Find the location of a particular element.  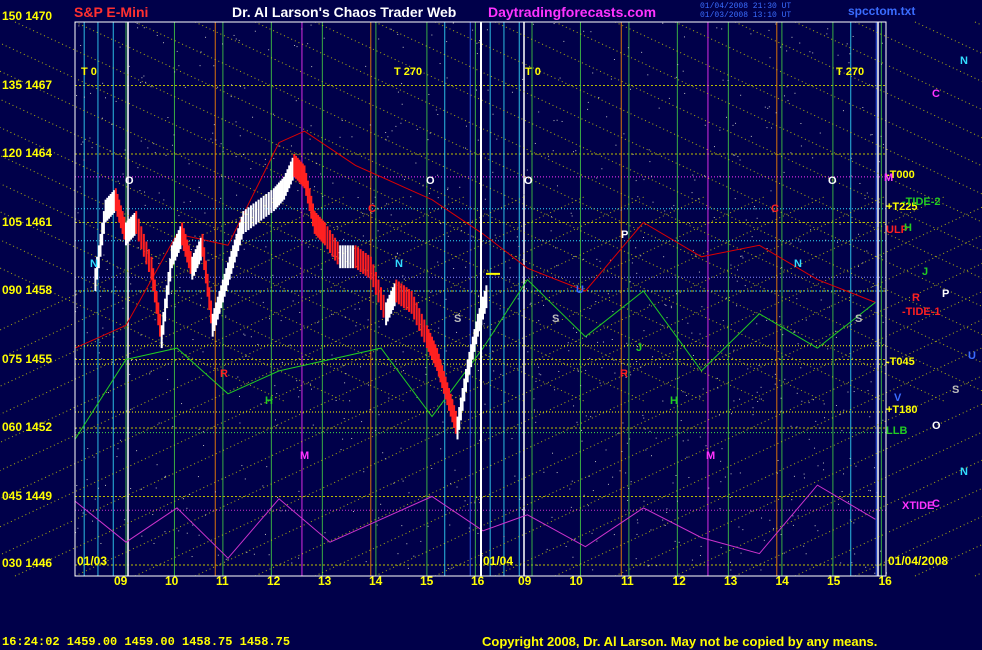

site-link: Daytradingforecasts.com is located at coordinates (572, 12).